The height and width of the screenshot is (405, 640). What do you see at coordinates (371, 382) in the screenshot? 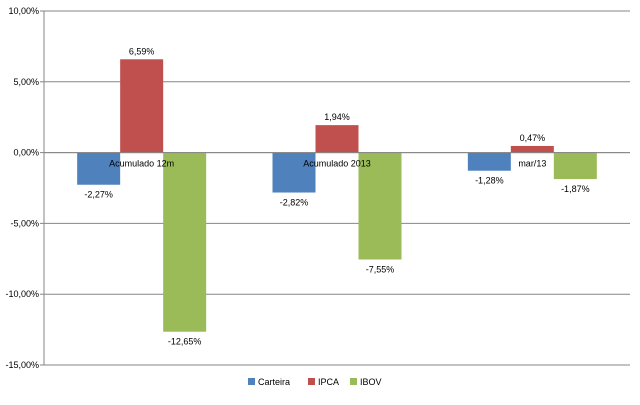
I see `legend-label-ibov: IBOV` at bounding box center [371, 382].